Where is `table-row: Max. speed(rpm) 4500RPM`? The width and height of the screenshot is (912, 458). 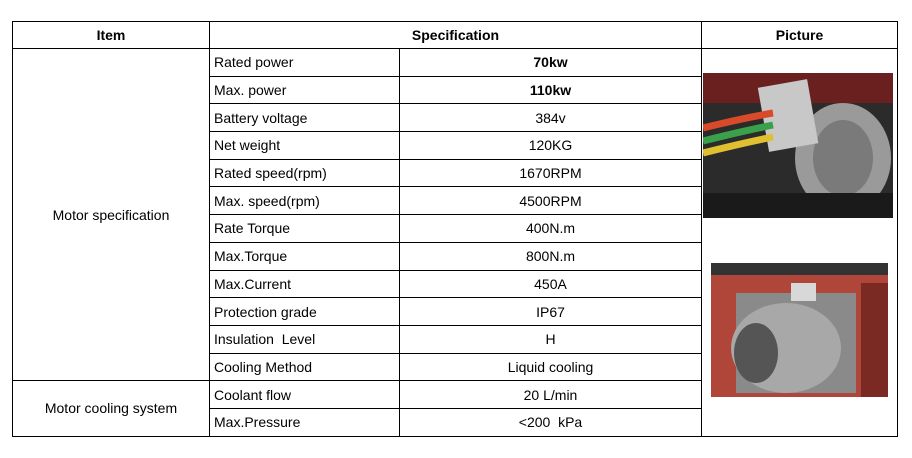 table-row: Max. speed(rpm) 4500RPM is located at coordinates (455, 201).